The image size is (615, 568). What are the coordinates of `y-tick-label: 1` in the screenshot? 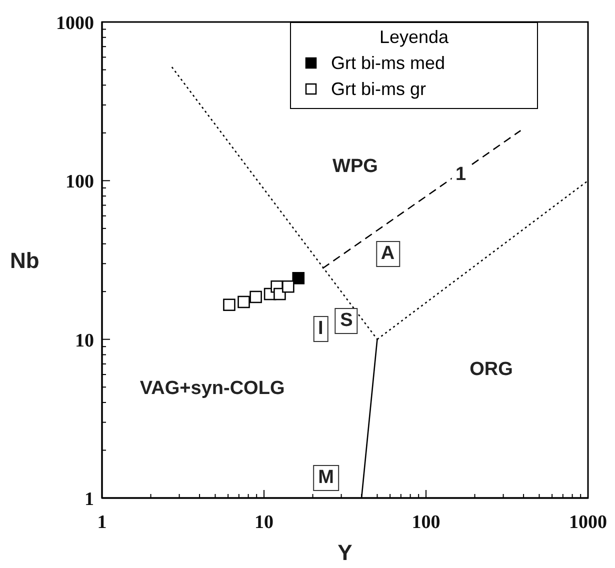 It's located at (89, 499).